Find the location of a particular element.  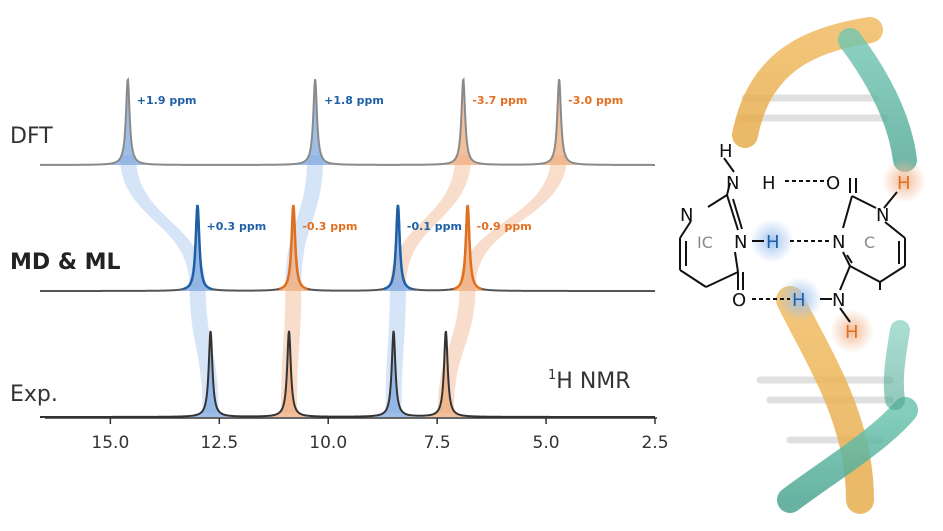

shift-label: +0.3 ppm is located at coordinates (237, 226).